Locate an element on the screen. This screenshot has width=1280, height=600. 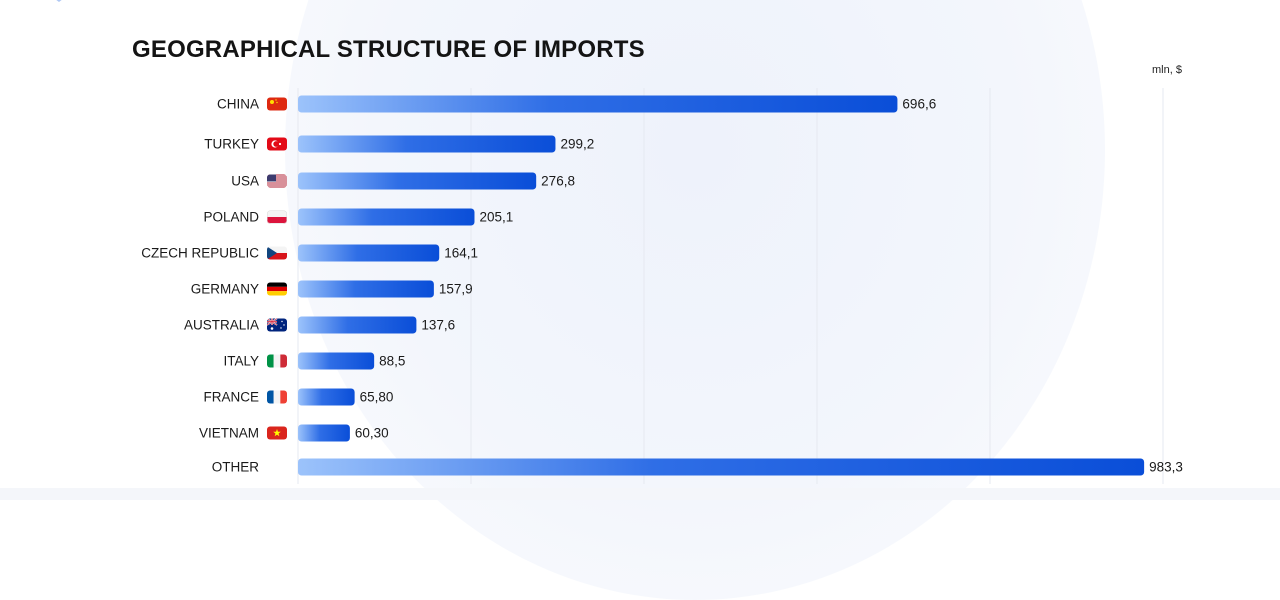
turkey-flag-icon is located at coordinates (277, 144).